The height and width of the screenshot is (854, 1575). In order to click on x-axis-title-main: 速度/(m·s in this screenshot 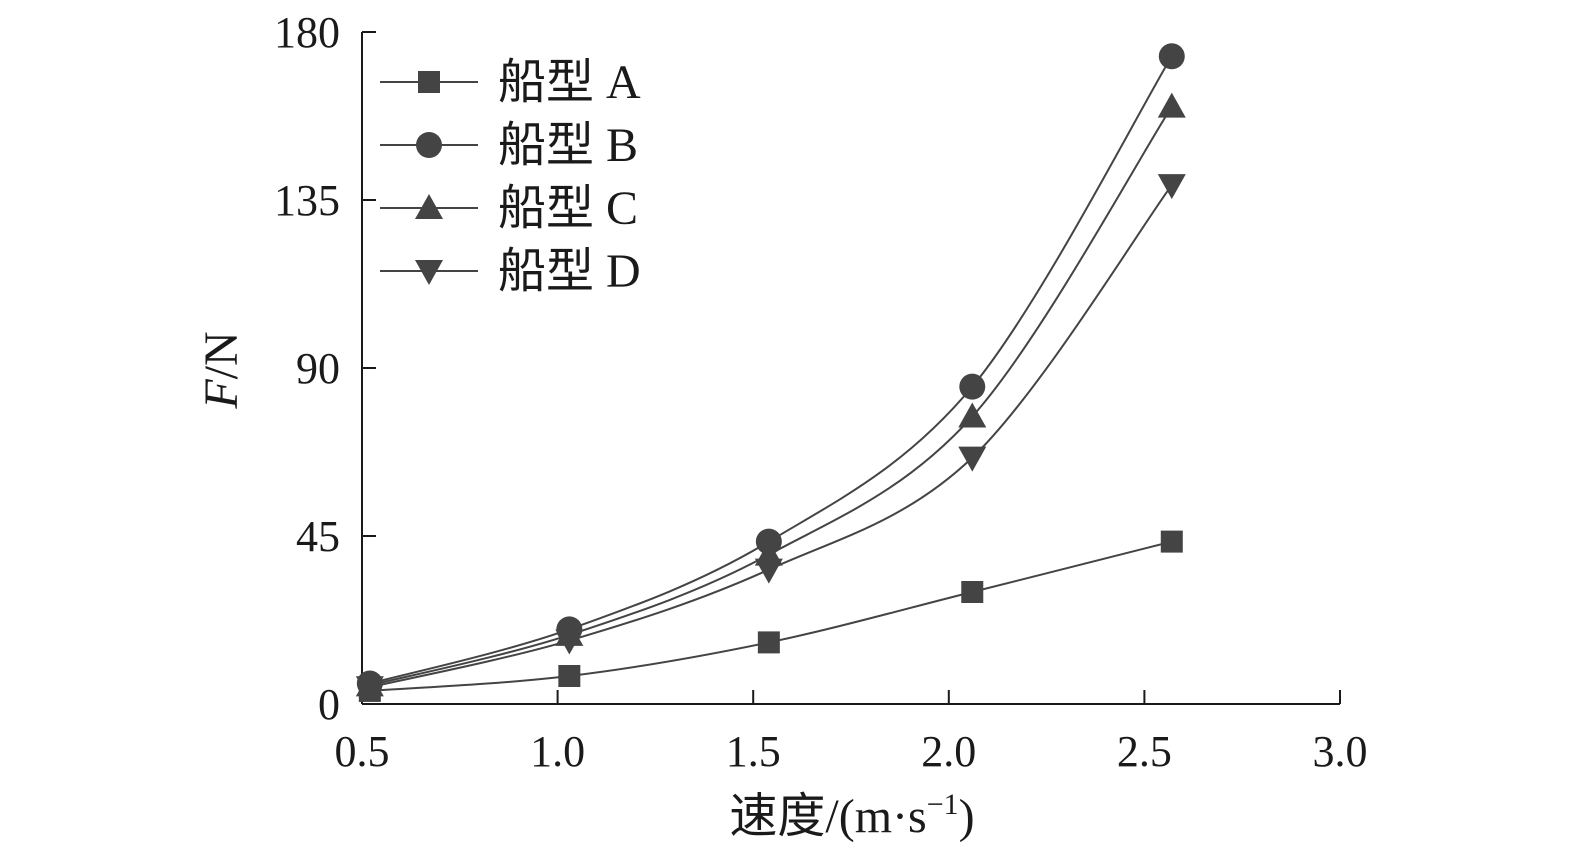, I will do `click(827, 816)`.